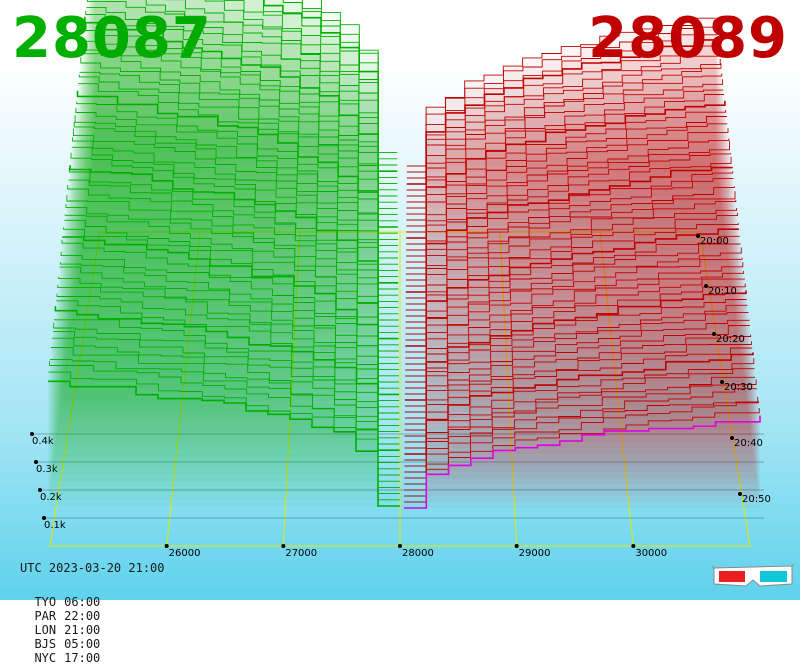 This screenshot has height=665, width=800. I want to click on y-tick-label: 0.3k, so click(47, 469).